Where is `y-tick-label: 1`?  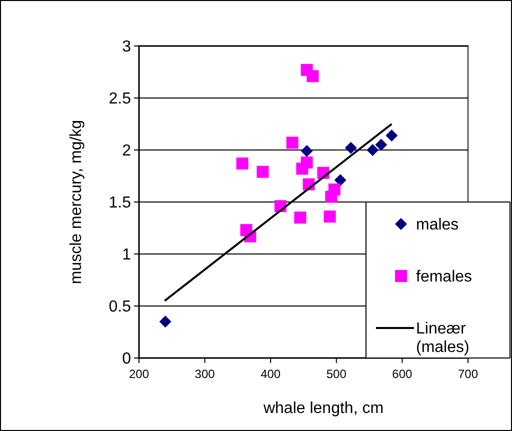
y-tick-label: 1 is located at coordinates (127, 255).